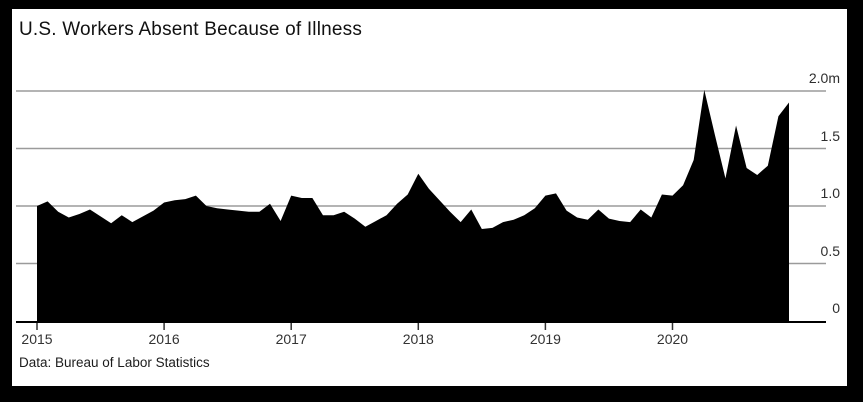 The image size is (863, 402). What do you see at coordinates (164, 339) in the screenshot?
I see `x-axis-label: 2016` at bounding box center [164, 339].